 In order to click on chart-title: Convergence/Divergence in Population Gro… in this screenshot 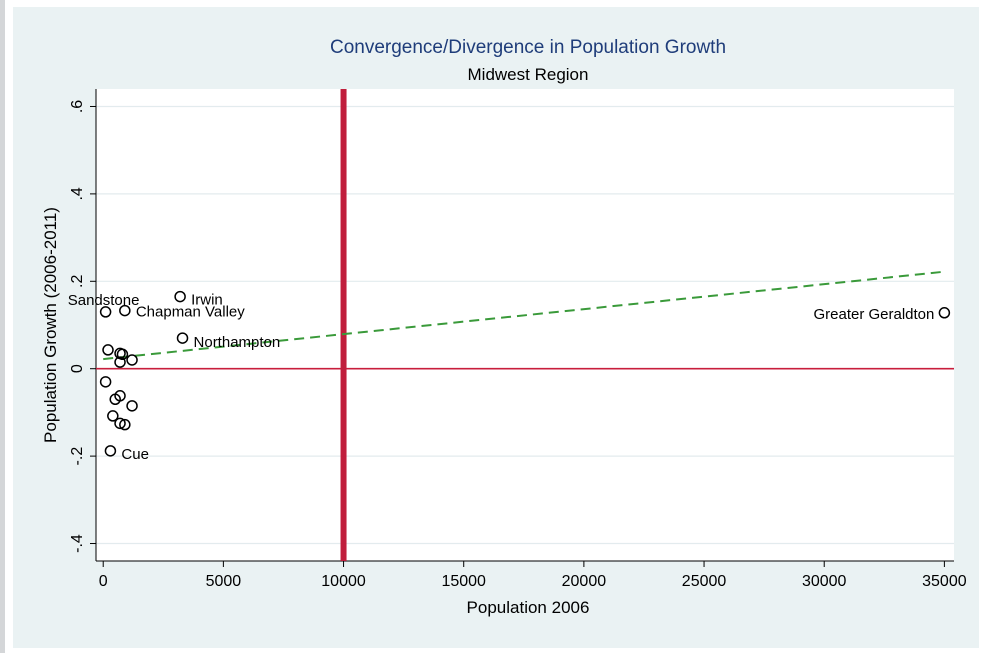, I will do `click(528, 47)`.